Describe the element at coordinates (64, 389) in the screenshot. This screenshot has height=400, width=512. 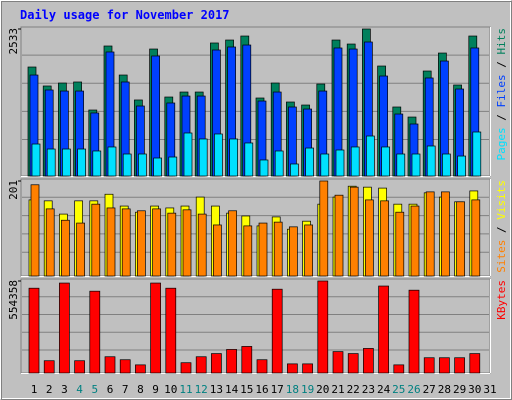
I see `x-tick-label: 3` at that location.